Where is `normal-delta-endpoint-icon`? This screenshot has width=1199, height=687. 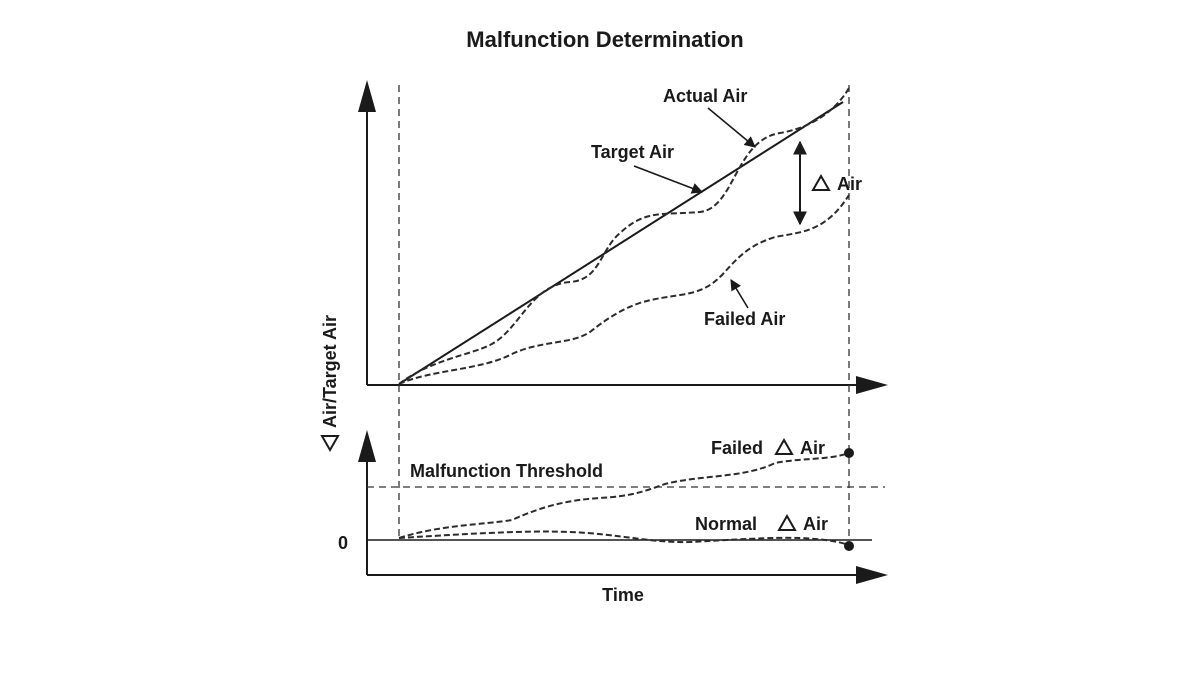 normal-delta-endpoint-icon is located at coordinates (849, 546).